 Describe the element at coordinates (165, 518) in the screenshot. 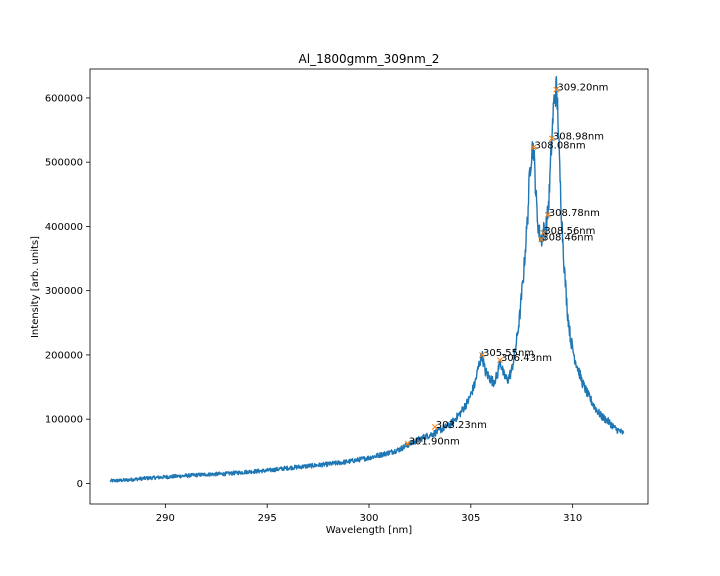

I see `x-tick-label: 290` at that location.